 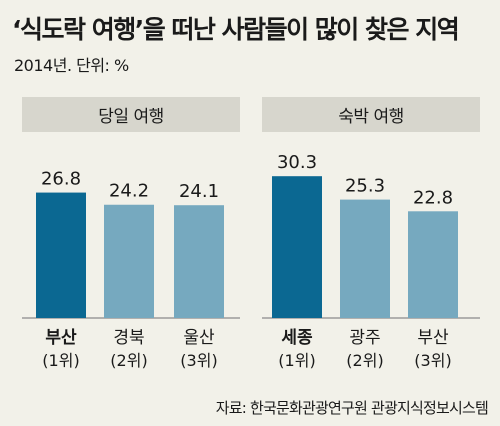 I want to click on source-note: 자료: 한국문화관광연구원 관광지식정보시스템, so click(x=352, y=408).